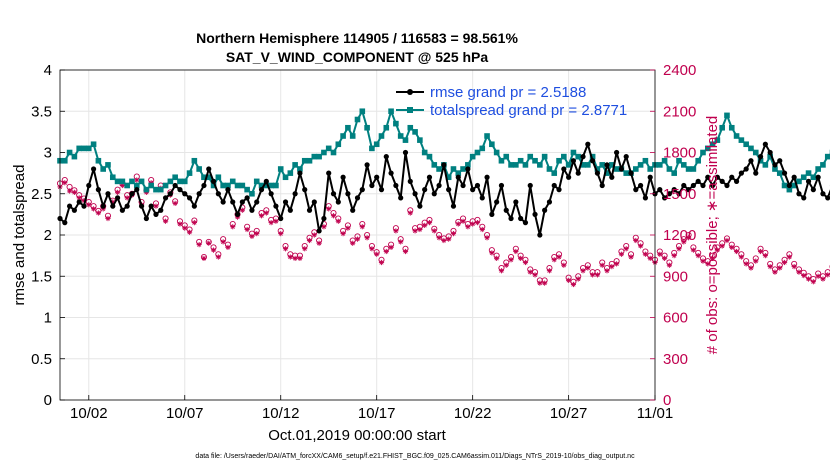 The image size is (830, 470). What do you see at coordinates (410, 110) in the screenshot?
I see `legend-spread-marker` at bounding box center [410, 110].